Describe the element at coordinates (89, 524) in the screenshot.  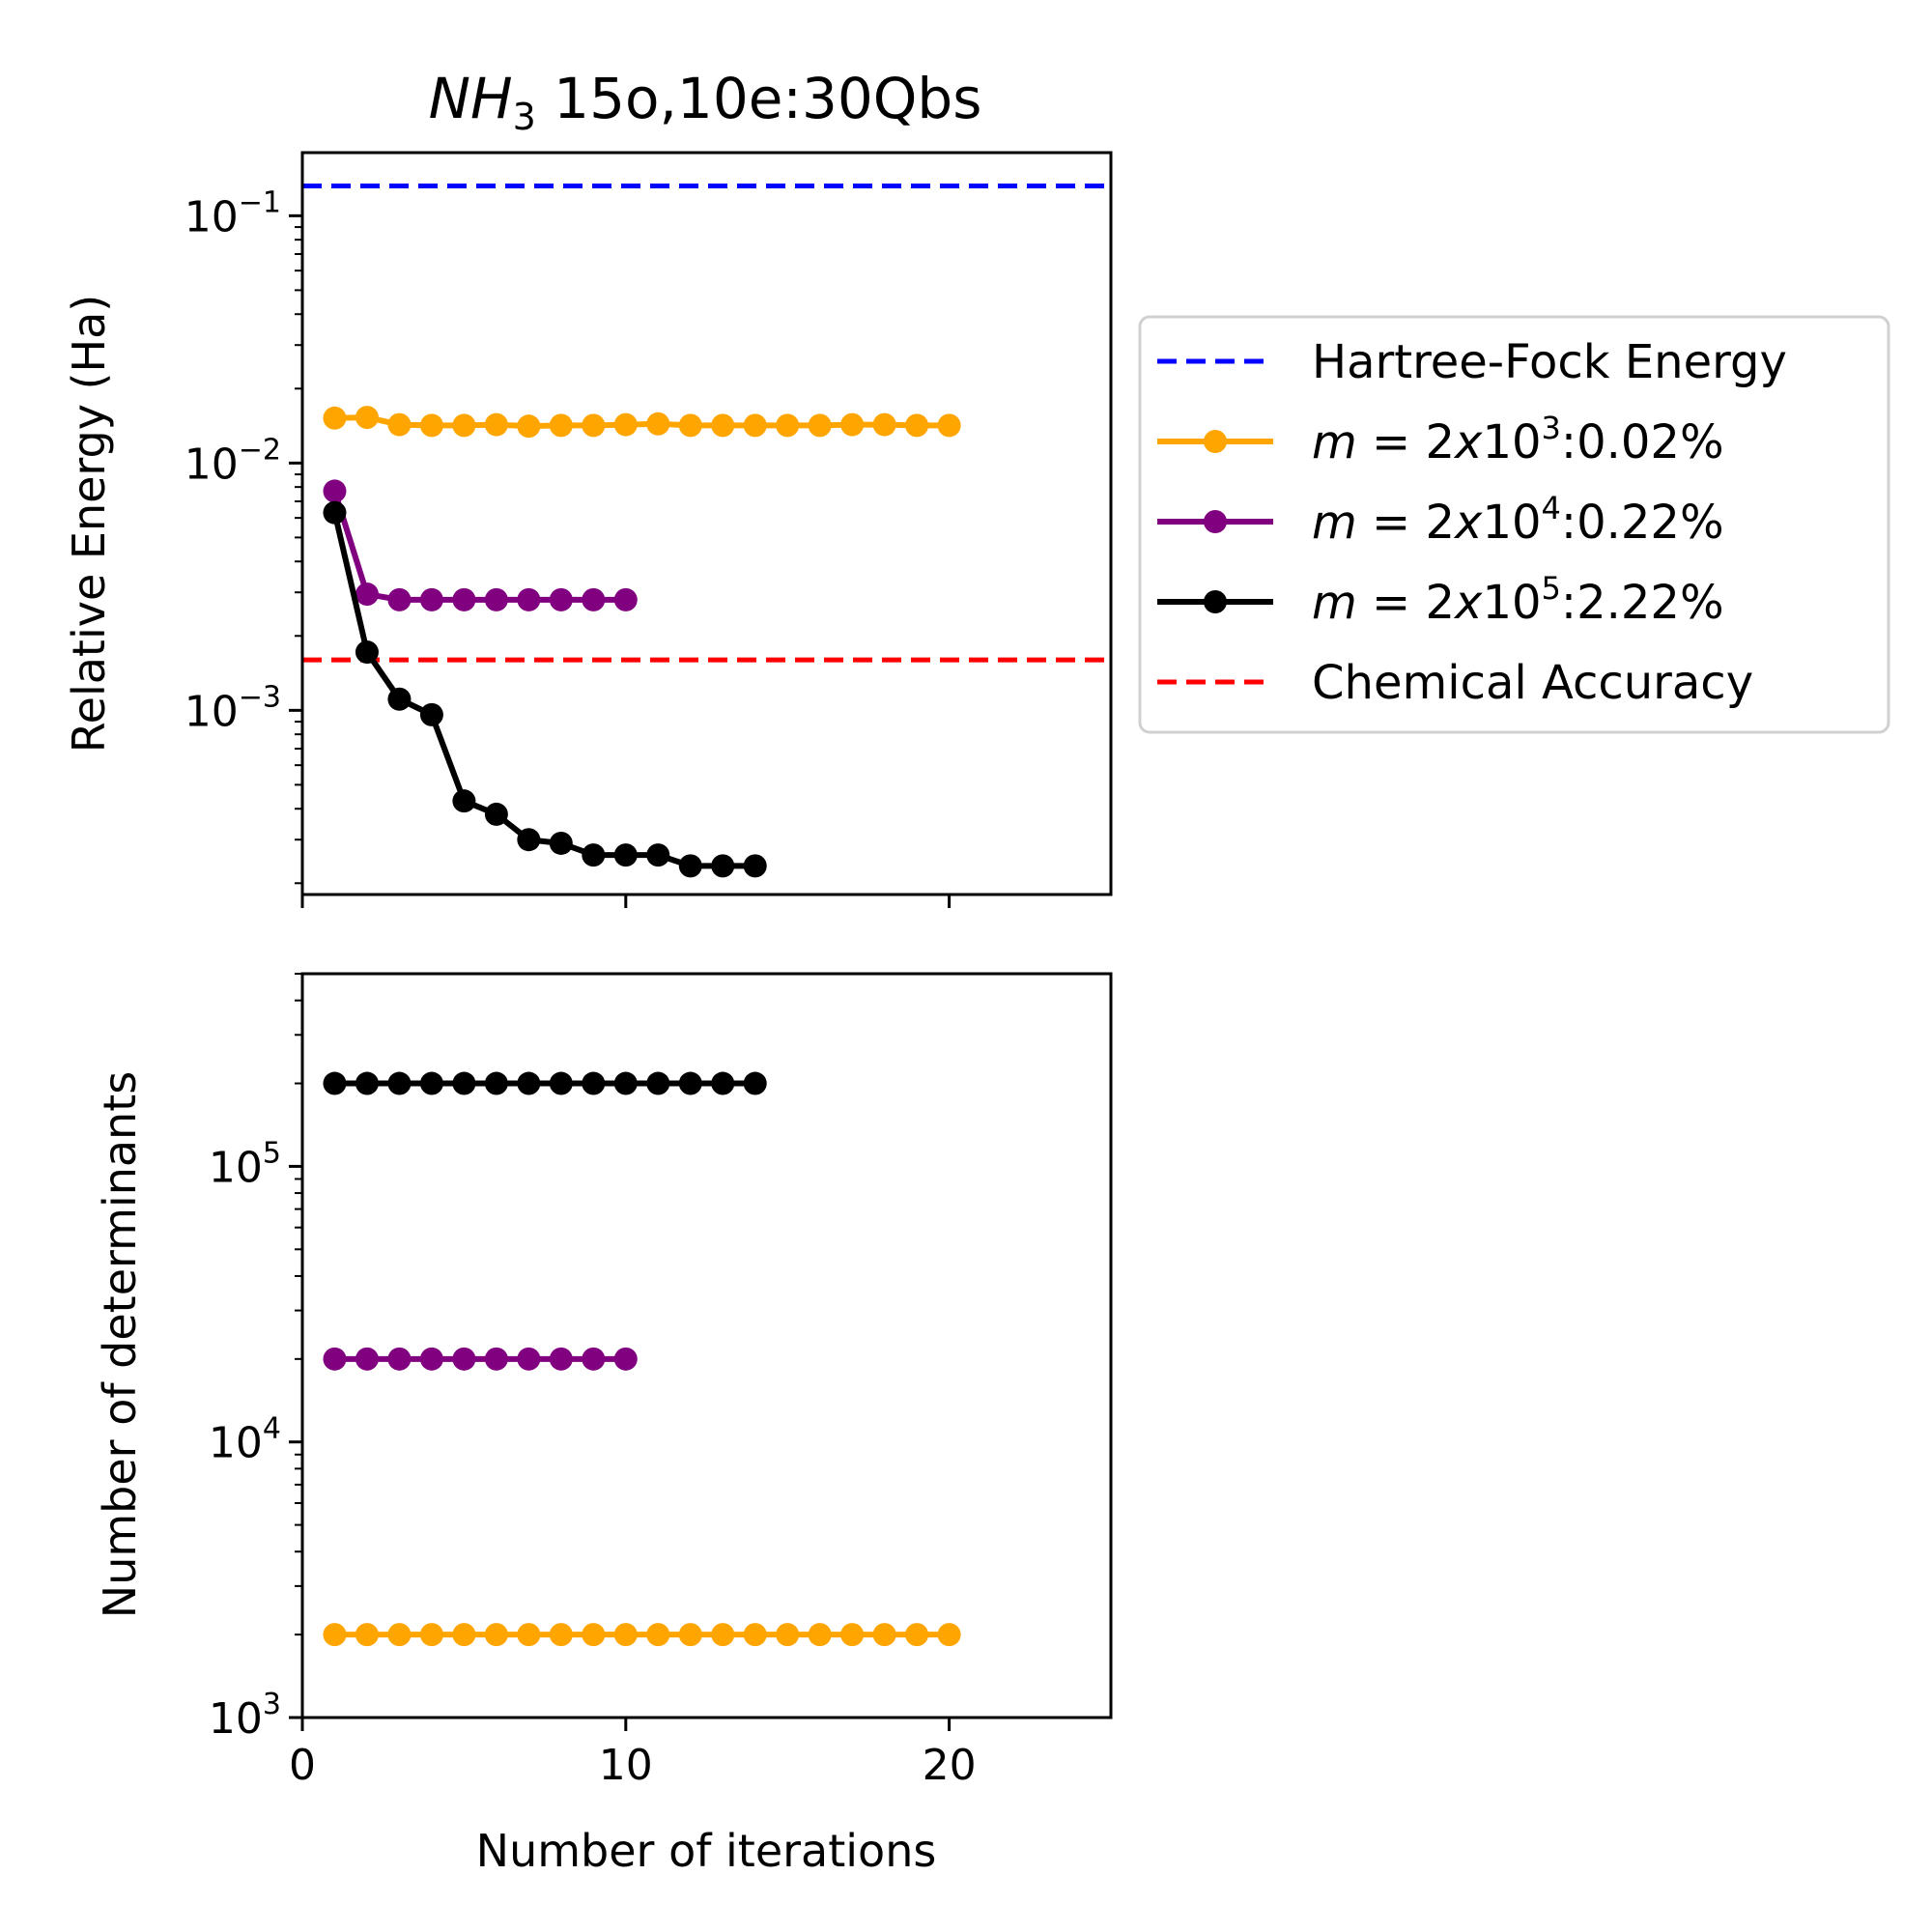
I see `energy-y-axis-label: Relative Energy (Ha)` at that location.